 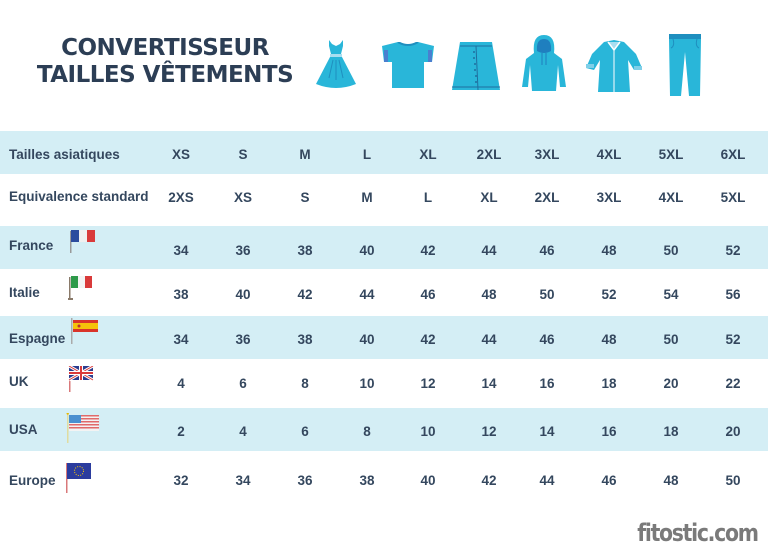 What do you see at coordinates (23, 429) in the screenshot?
I see `row-label: USA` at bounding box center [23, 429].